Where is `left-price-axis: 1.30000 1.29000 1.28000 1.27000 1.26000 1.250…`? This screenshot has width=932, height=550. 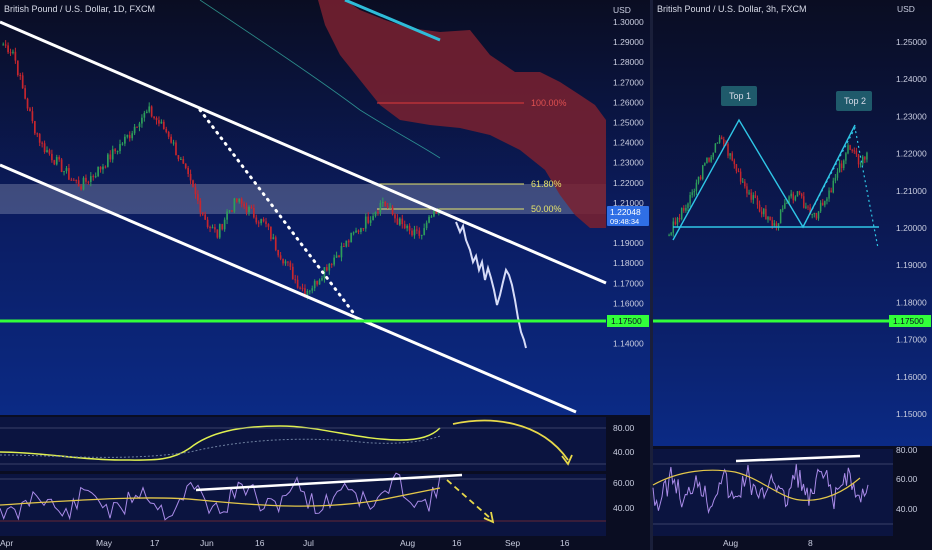 left-price-axis: 1.30000 1.29000 1.28000 1.27000 1.26000 1.250… is located at coordinates (628, 183).